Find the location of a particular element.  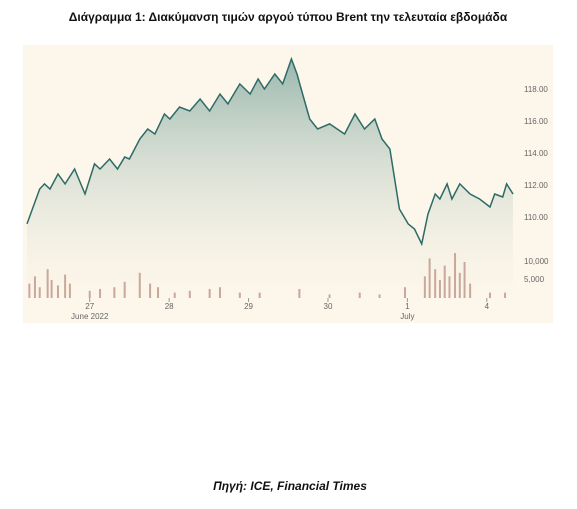

y-tick-label: 114.00 is located at coordinates (536, 153).